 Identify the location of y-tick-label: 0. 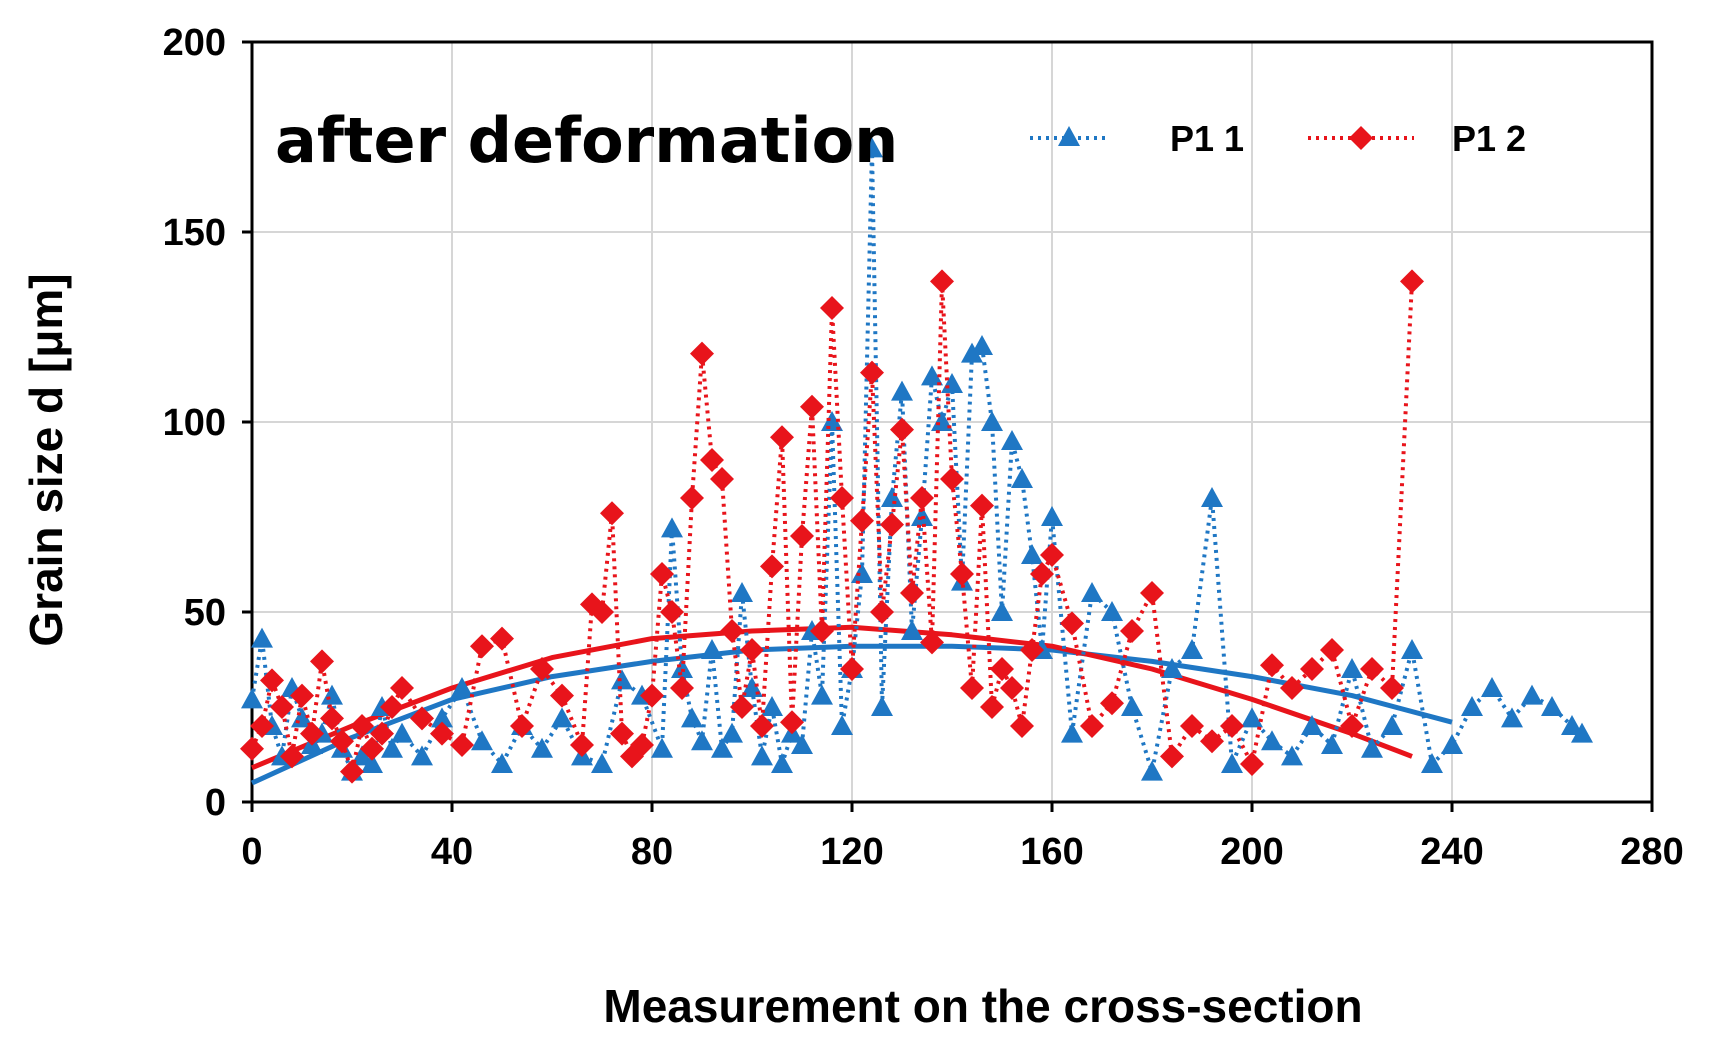
(215, 803).